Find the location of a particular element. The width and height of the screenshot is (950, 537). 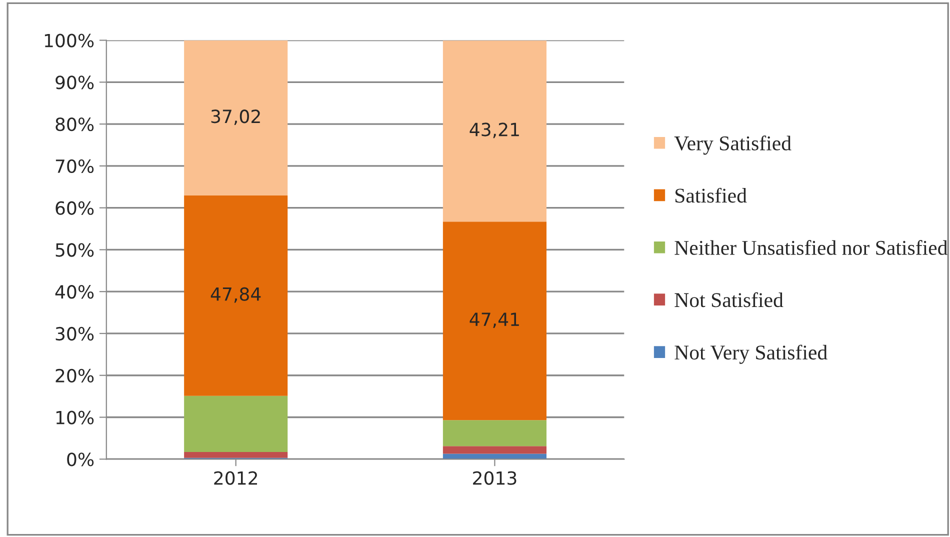

x-tick-label: 2013 is located at coordinates (494, 478).